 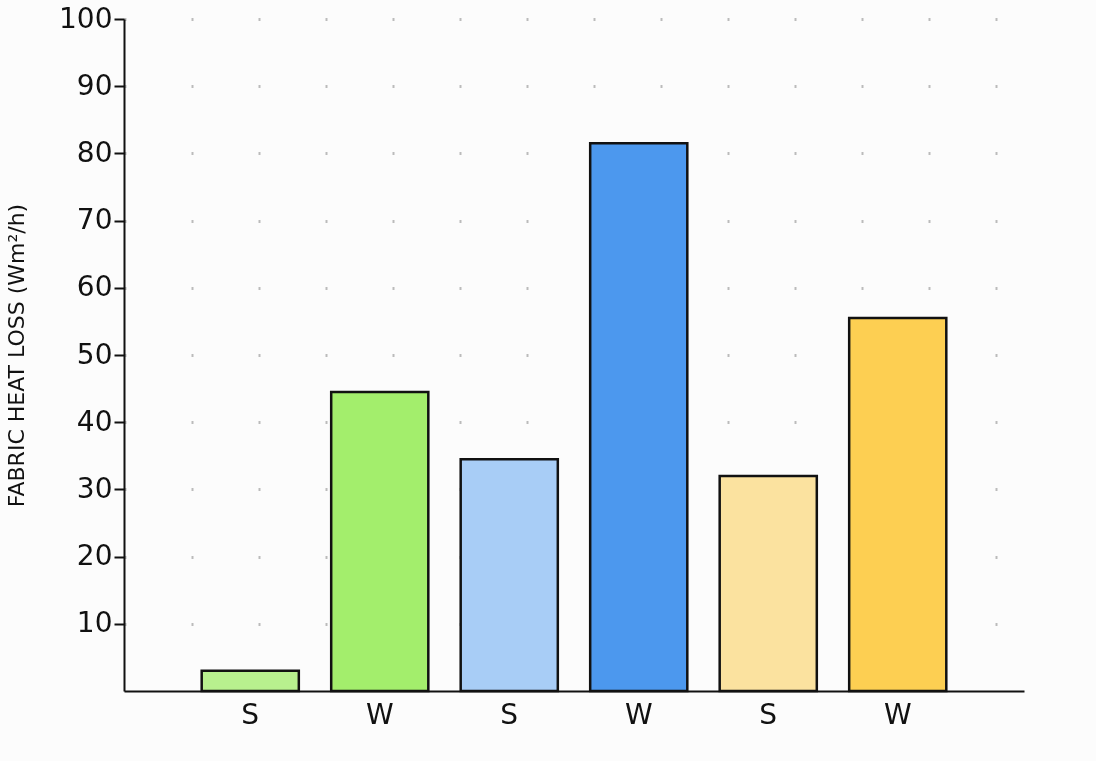 I want to click on y-tick-label: 30, so click(x=94, y=488).